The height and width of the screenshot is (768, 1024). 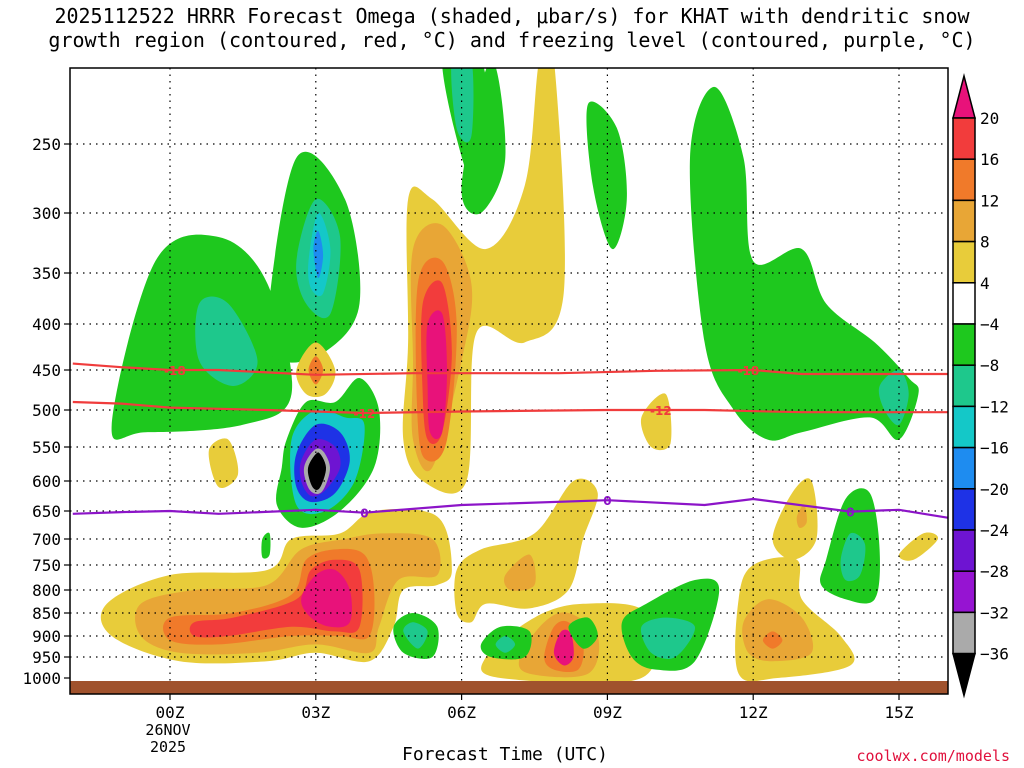 What do you see at coordinates (607, 712) in the screenshot?
I see `x-tick-label: 09Z` at bounding box center [607, 712].